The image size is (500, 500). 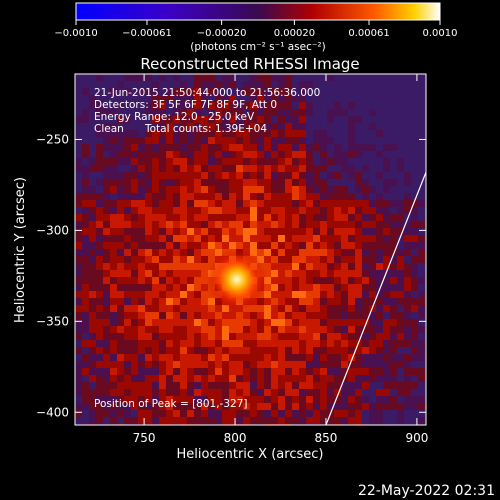 What do you see at coordinates (235, 438) in the screenshot?
I see `x-tick-label: 800` at bounding box center [235, 438].